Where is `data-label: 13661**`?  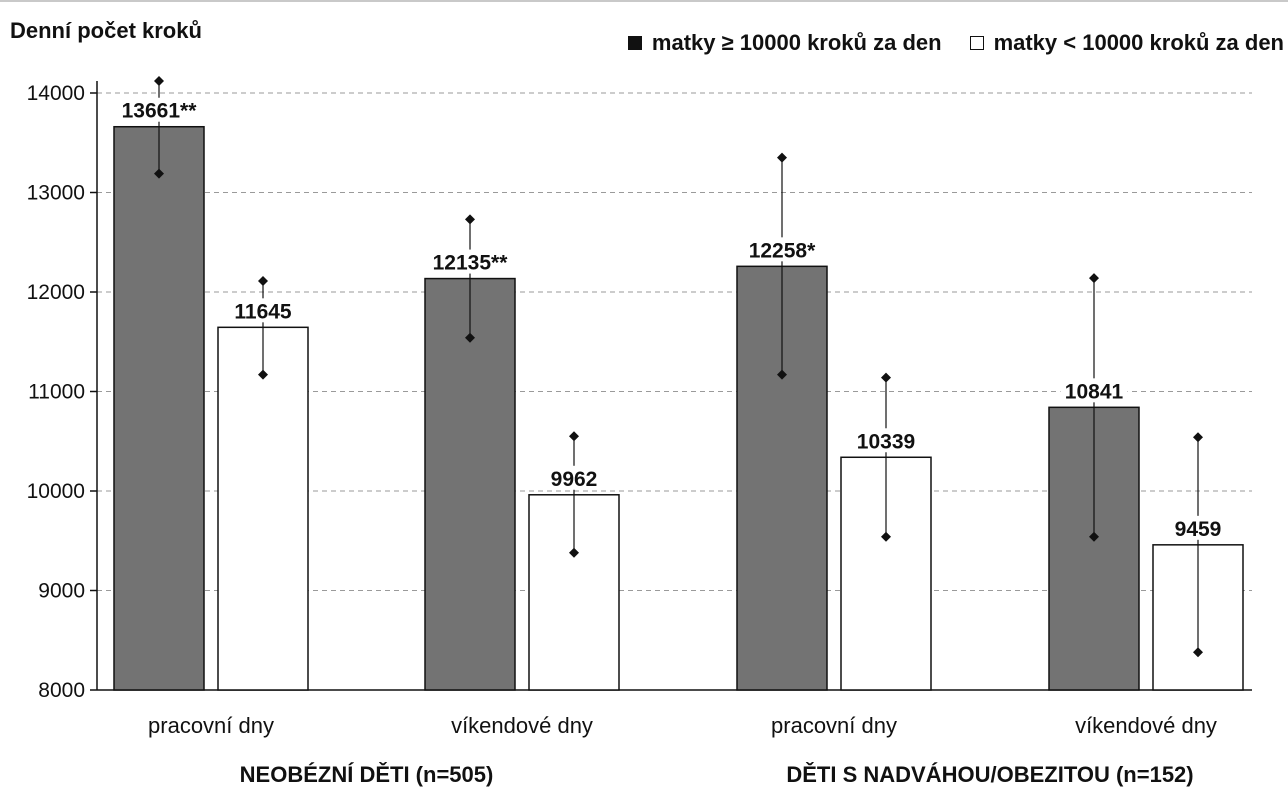 data-label: 13661** is located at coordinates (160, 111).